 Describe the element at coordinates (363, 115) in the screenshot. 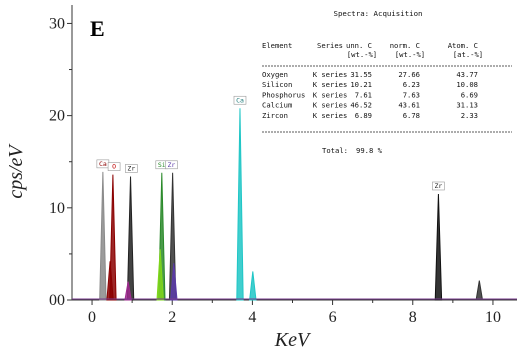

I see `table-cell: 6.89` at that location.